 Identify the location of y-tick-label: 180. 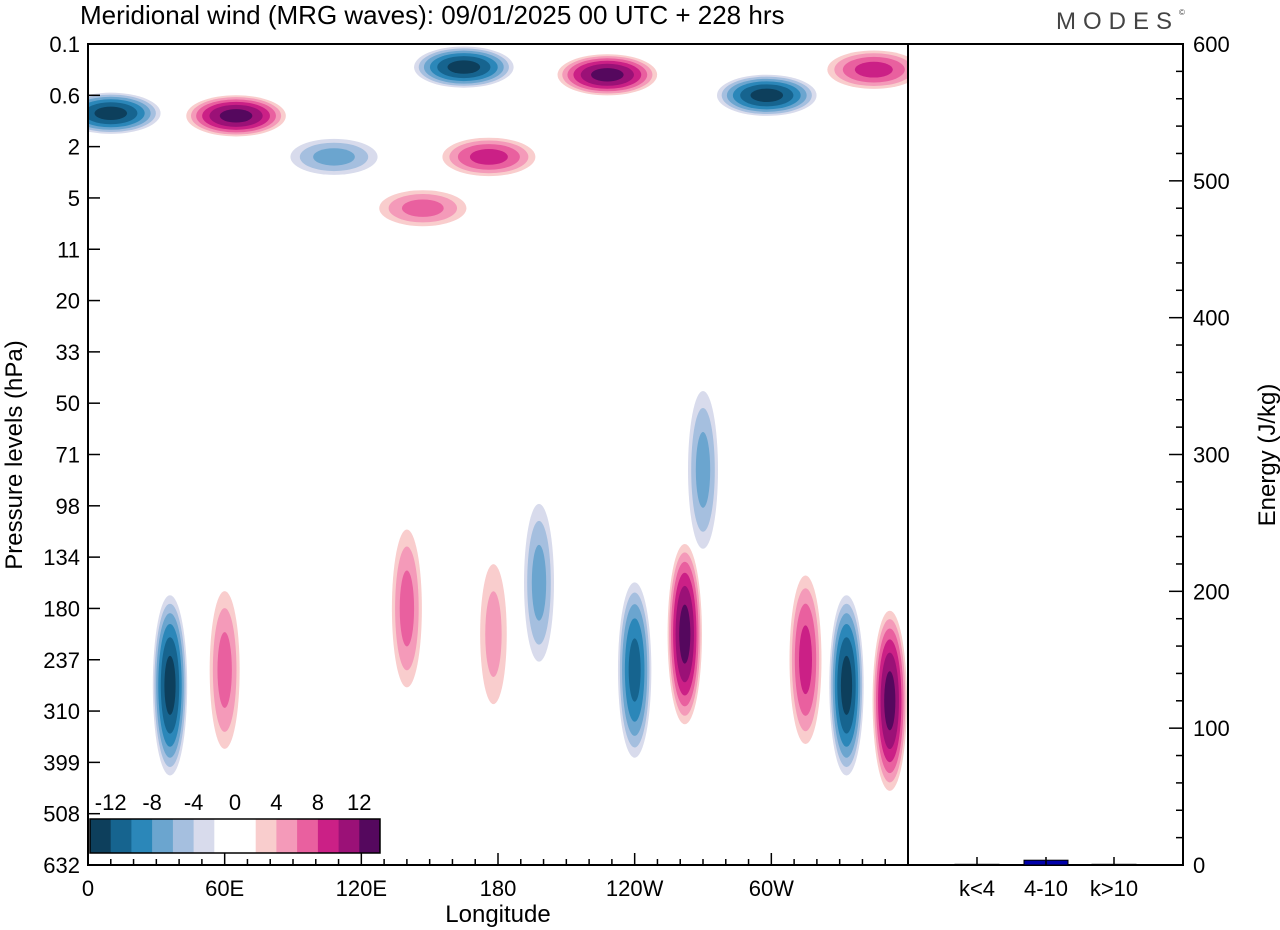
(61, 608).